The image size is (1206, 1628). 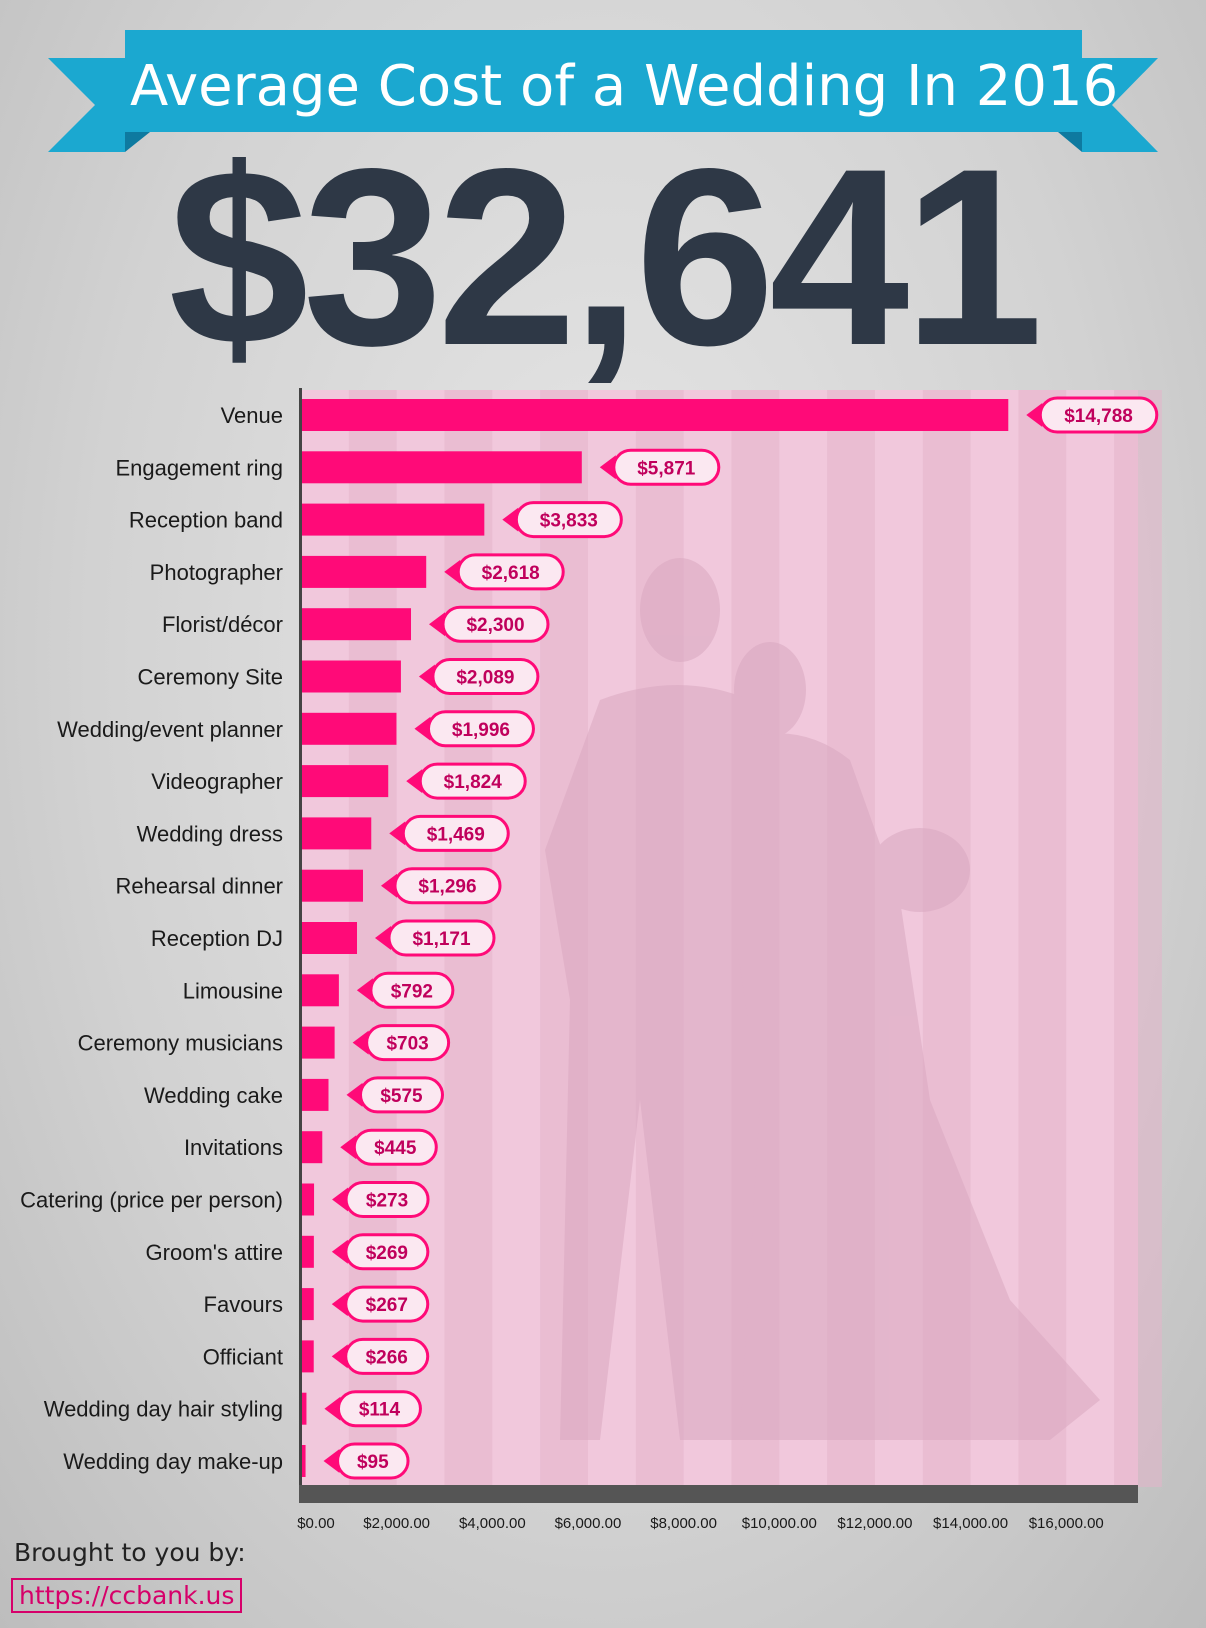 I want to click on x-tick-label: $4,000.00, so click(x=492, y=1523).